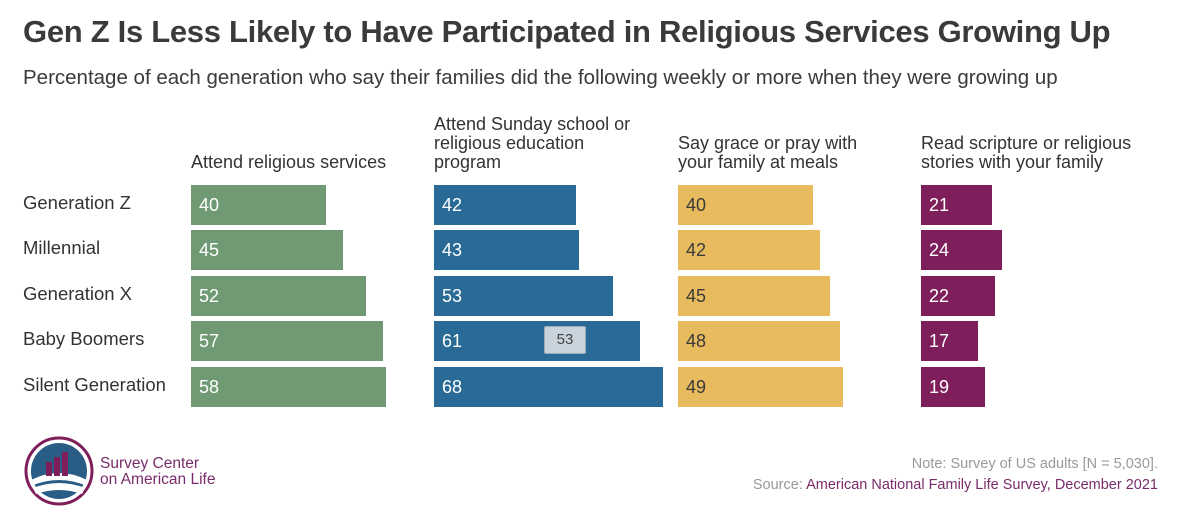 This screenshot has height=514, width=1200. I want to click on logo-line-1: Survey Center, so click(150, 463).